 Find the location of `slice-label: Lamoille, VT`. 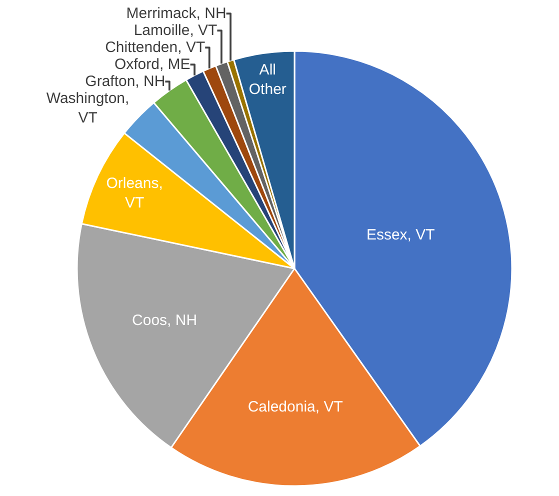

slice-label: Lamoille, VT is located at coordinates (176, 31).